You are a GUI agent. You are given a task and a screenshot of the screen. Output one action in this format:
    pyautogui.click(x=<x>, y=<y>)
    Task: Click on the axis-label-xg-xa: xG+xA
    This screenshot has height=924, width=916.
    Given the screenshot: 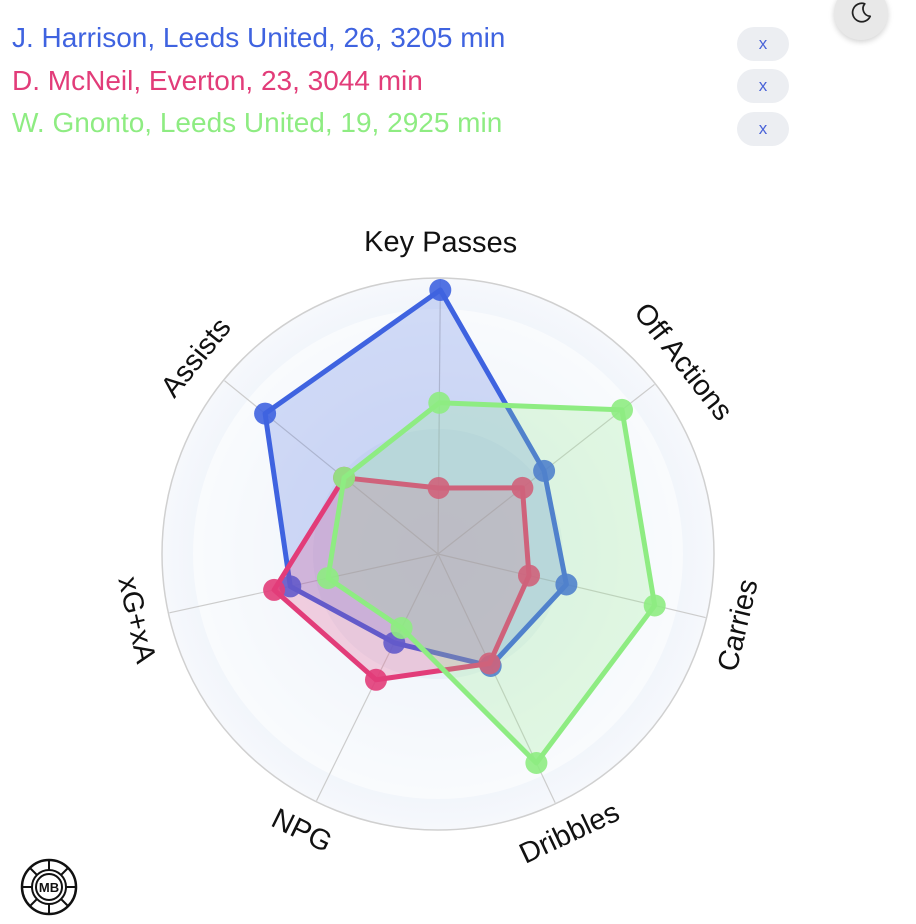 What is the action you would take?
    pyautogui.click(x=136, y=620)
    